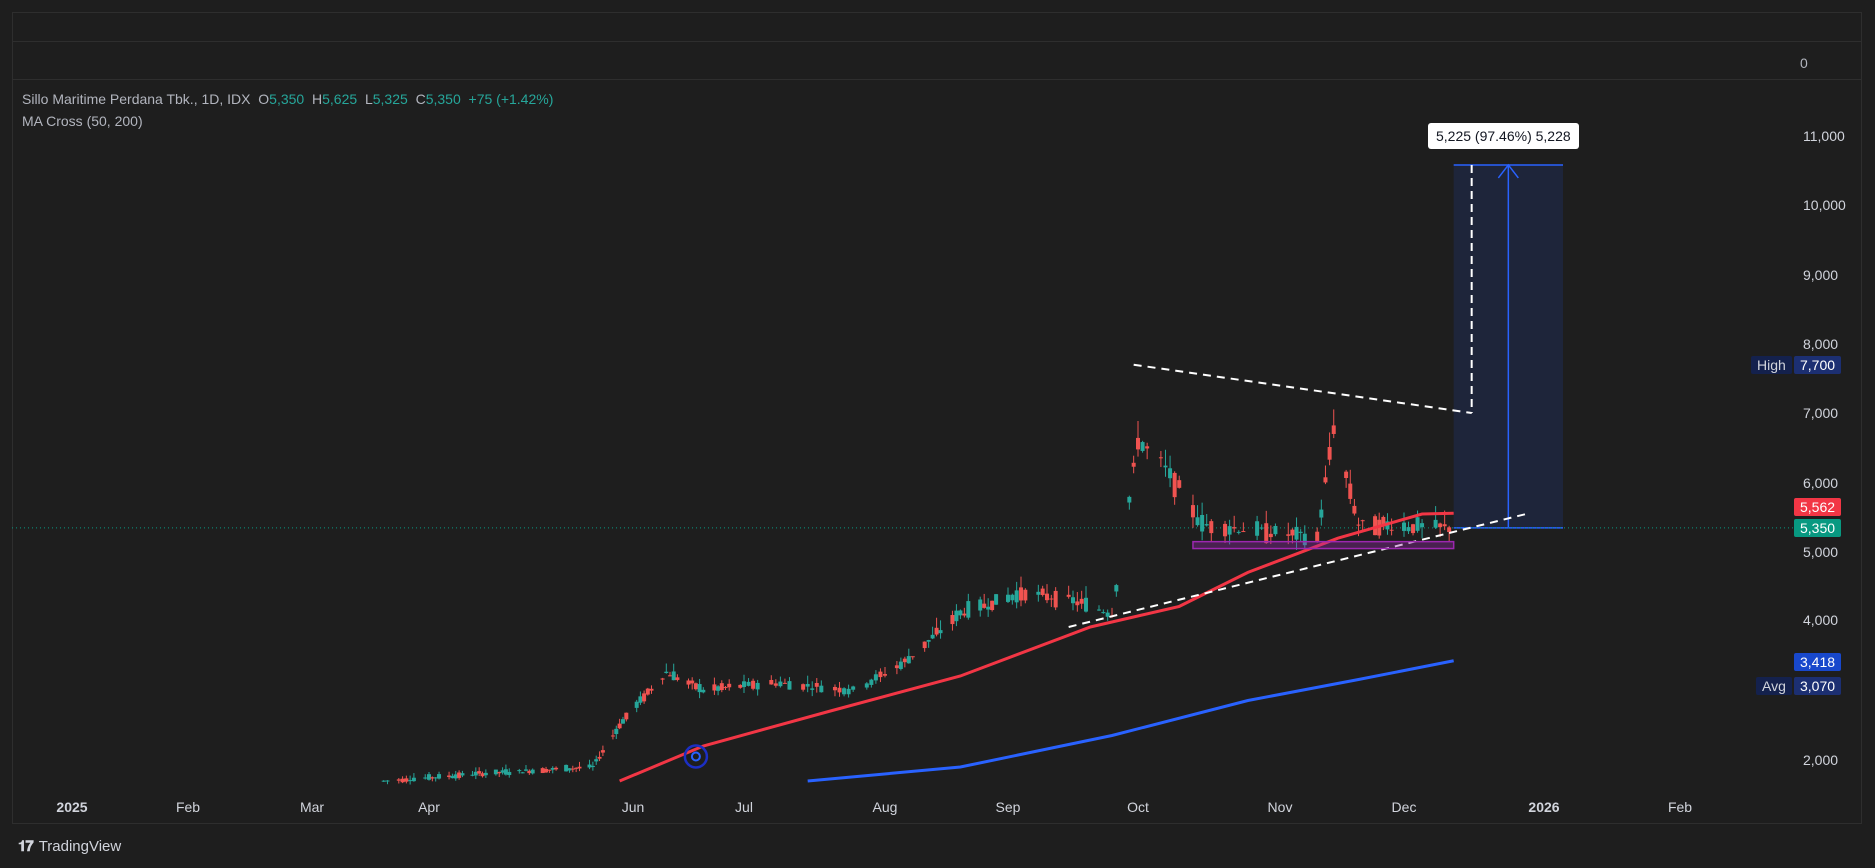  Describe the element at coordinates (136, 99) in the screenshot. I see `symbol-title: Sillo Maritime Perdana Tbk., 1D, IDX` at that location.